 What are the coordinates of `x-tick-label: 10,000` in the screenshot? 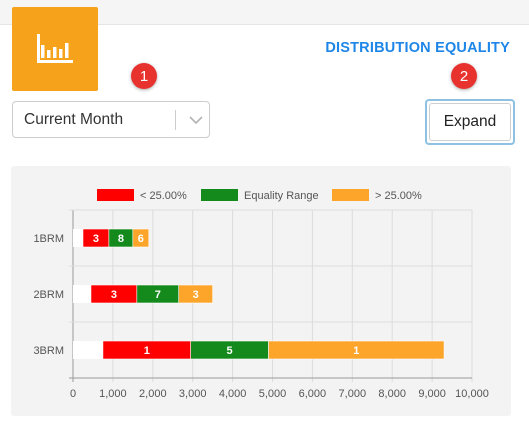 It's located at (472, 394).